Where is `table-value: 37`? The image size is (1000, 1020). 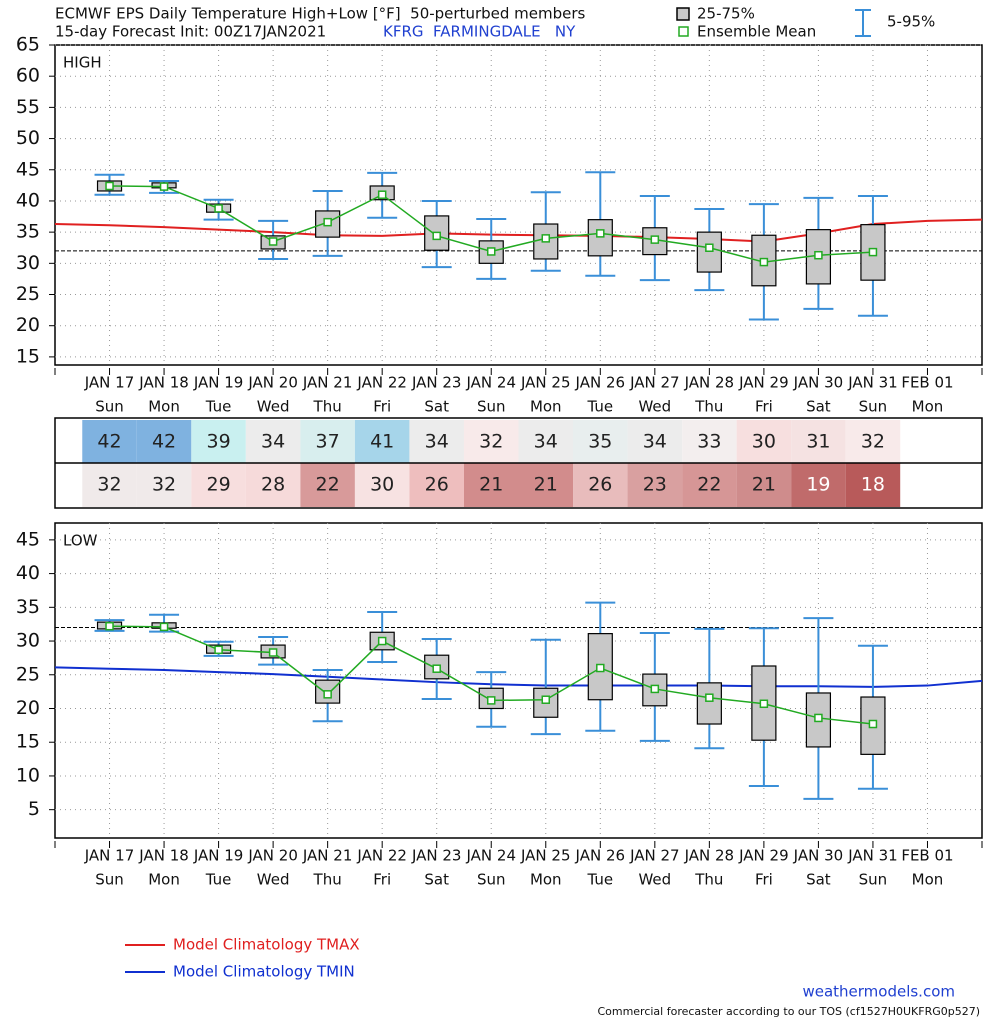 table-value: 37 is located at coordinates (328, 442).